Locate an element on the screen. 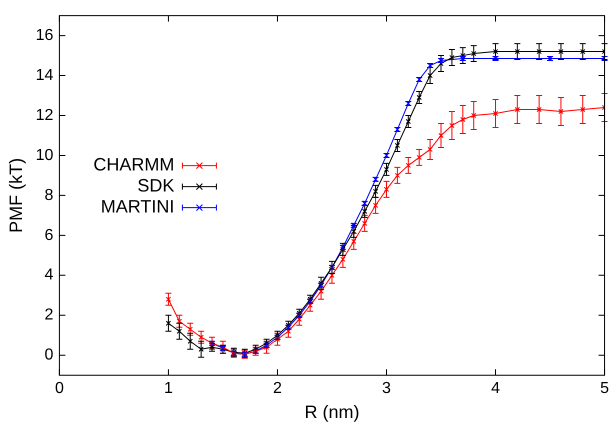 This screenshot has width=613, height=424. y-tick-label: 2 is located at coordinates (49, 315).